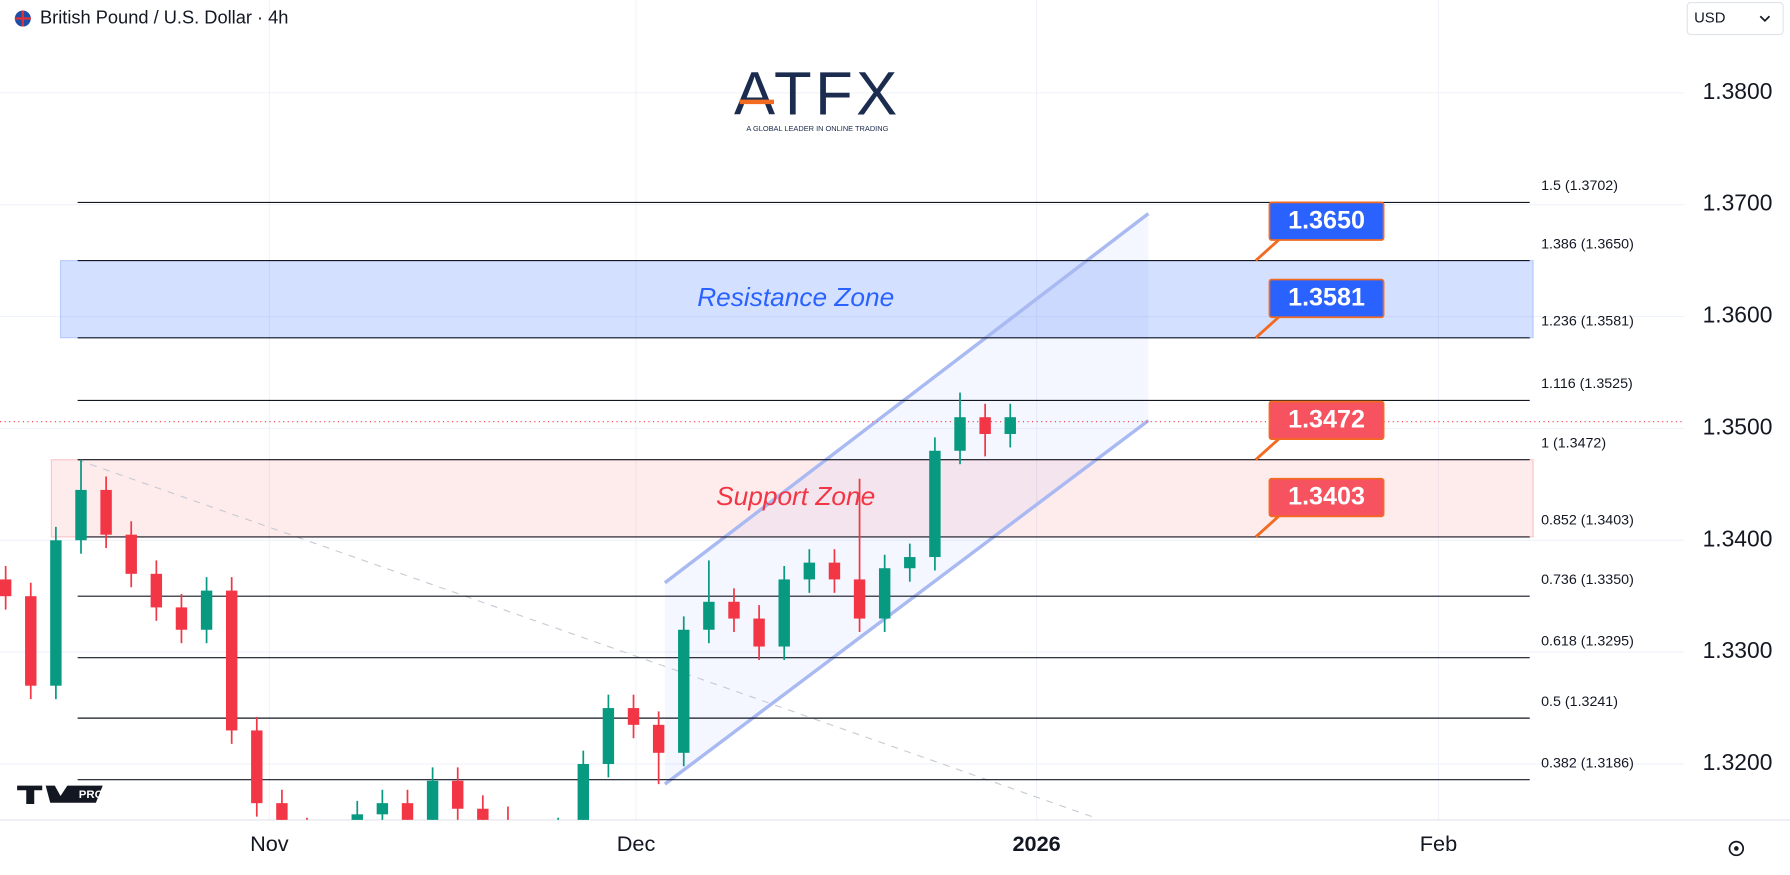 The image size is (1790, 875). What do you see at coordinates (1738, 650) in the screenshot?
I see `y-tick-label: 1.3300` at bounding box center [1738, 650].